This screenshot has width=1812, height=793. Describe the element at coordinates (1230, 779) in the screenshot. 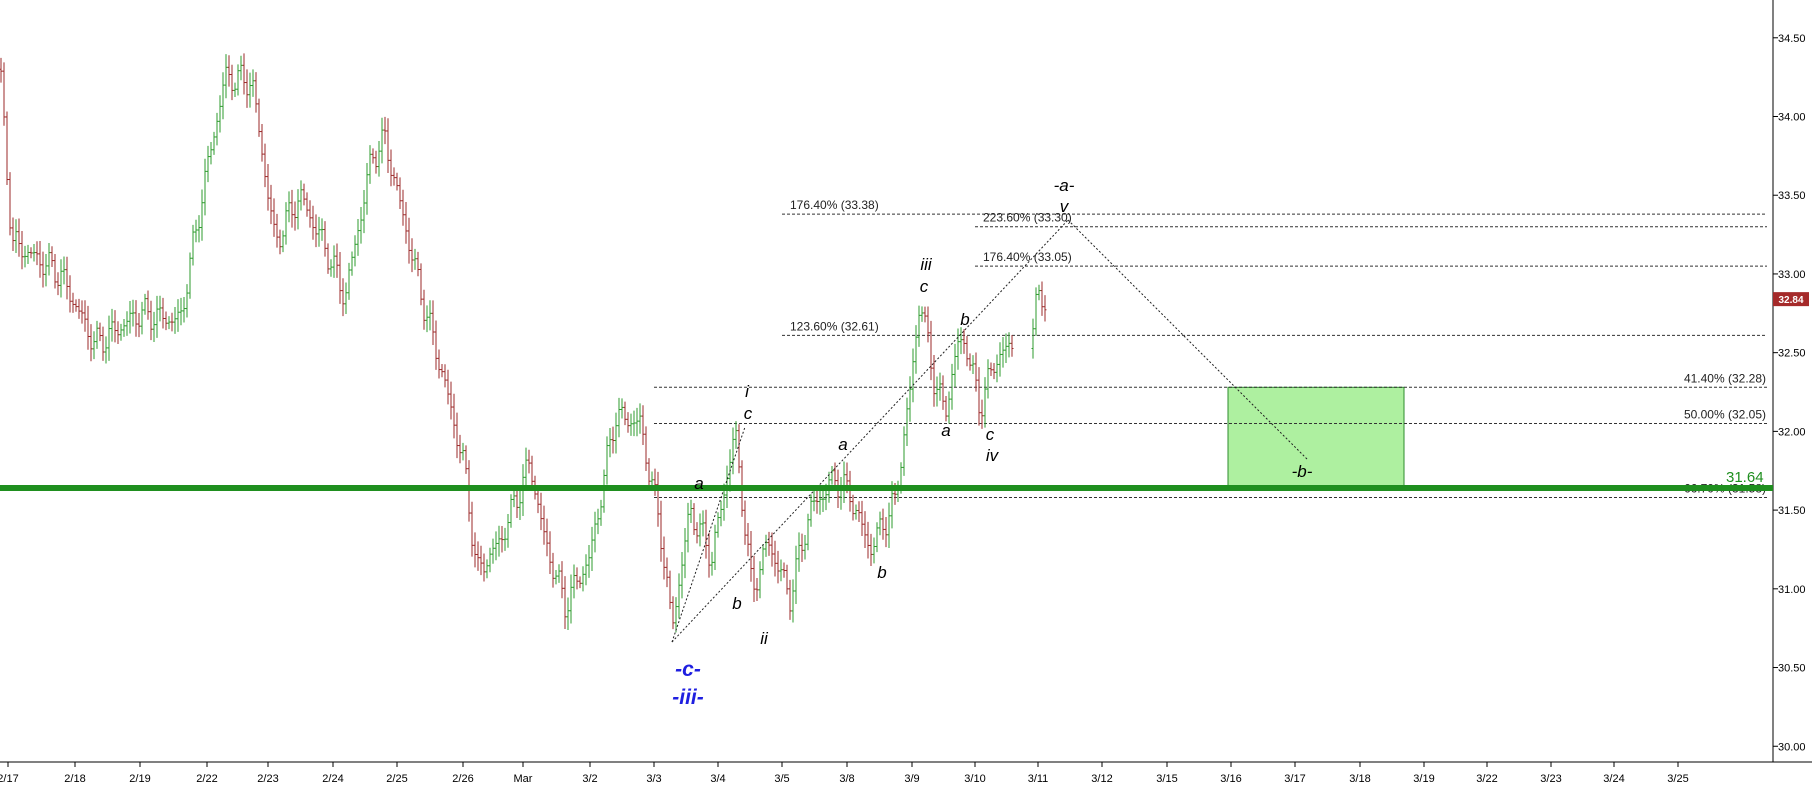

I see `x-tick-label: 3/16` at that location.